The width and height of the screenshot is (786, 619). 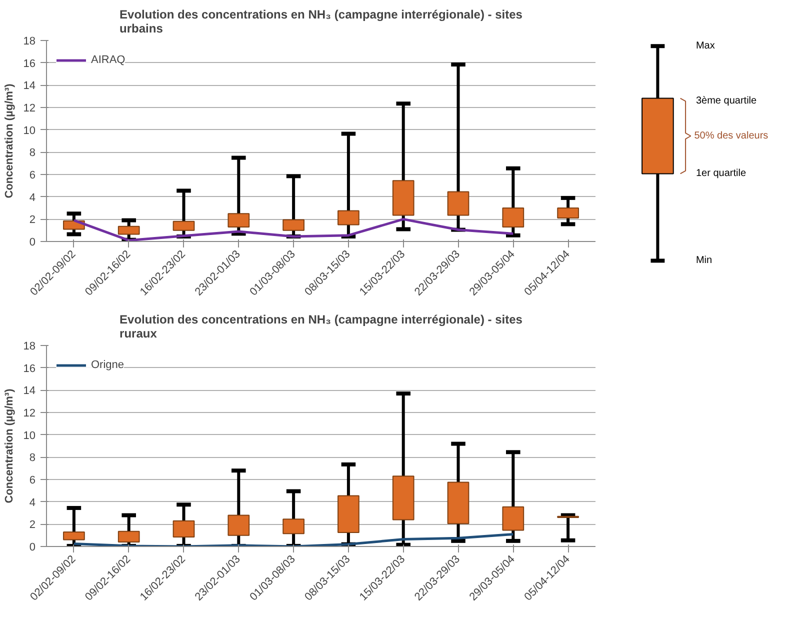 I want to click on line-series, so click(x=293, y=539).